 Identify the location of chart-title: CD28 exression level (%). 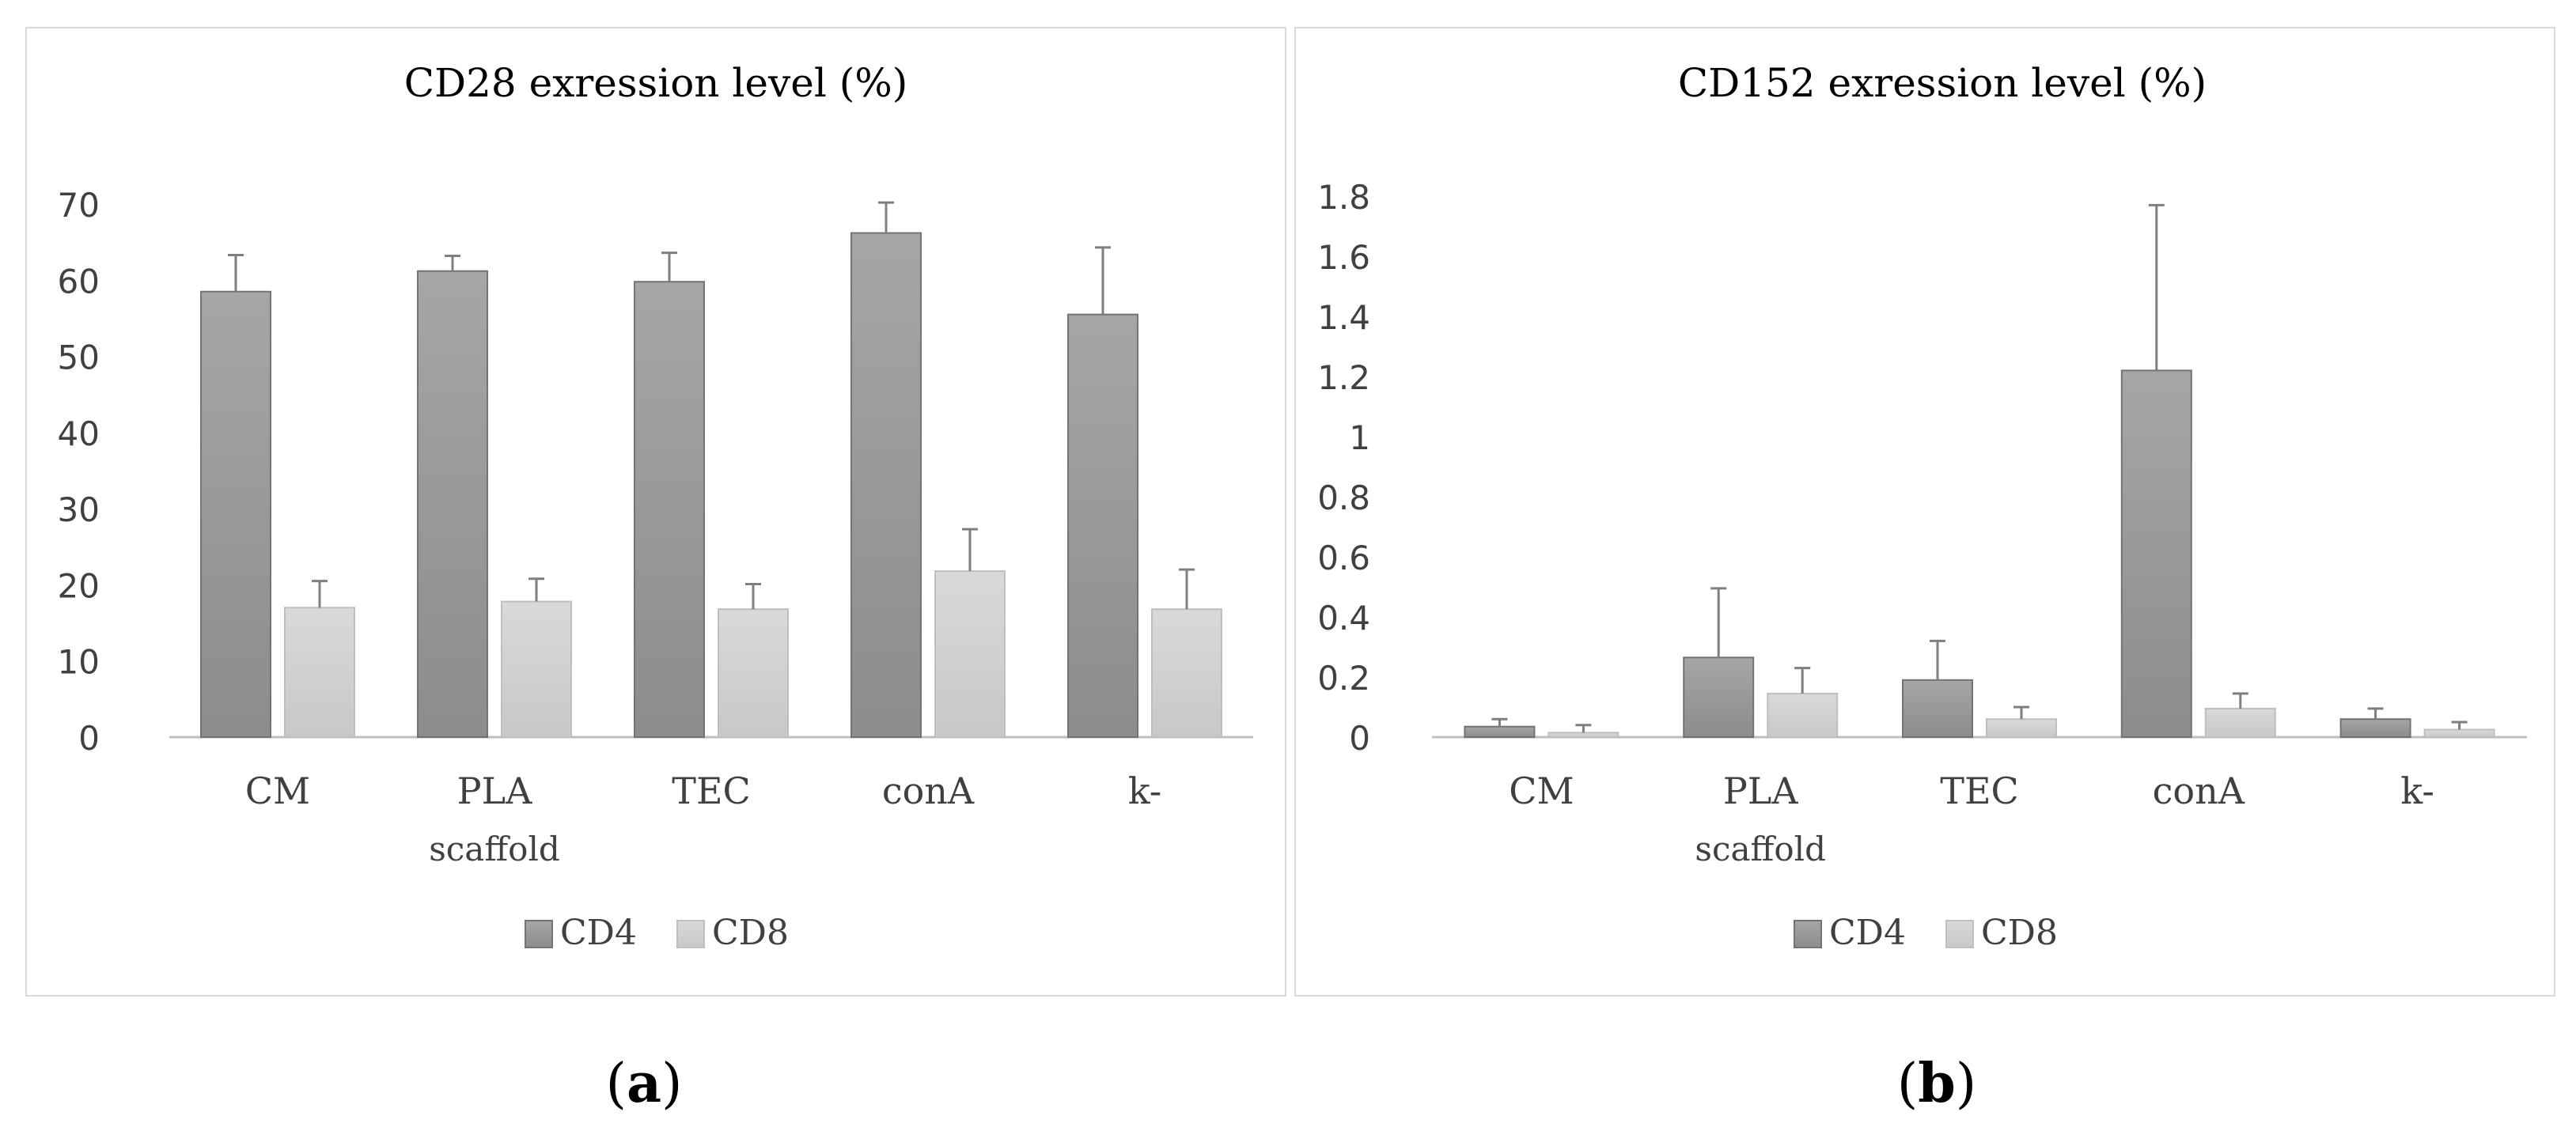
(655, 83).